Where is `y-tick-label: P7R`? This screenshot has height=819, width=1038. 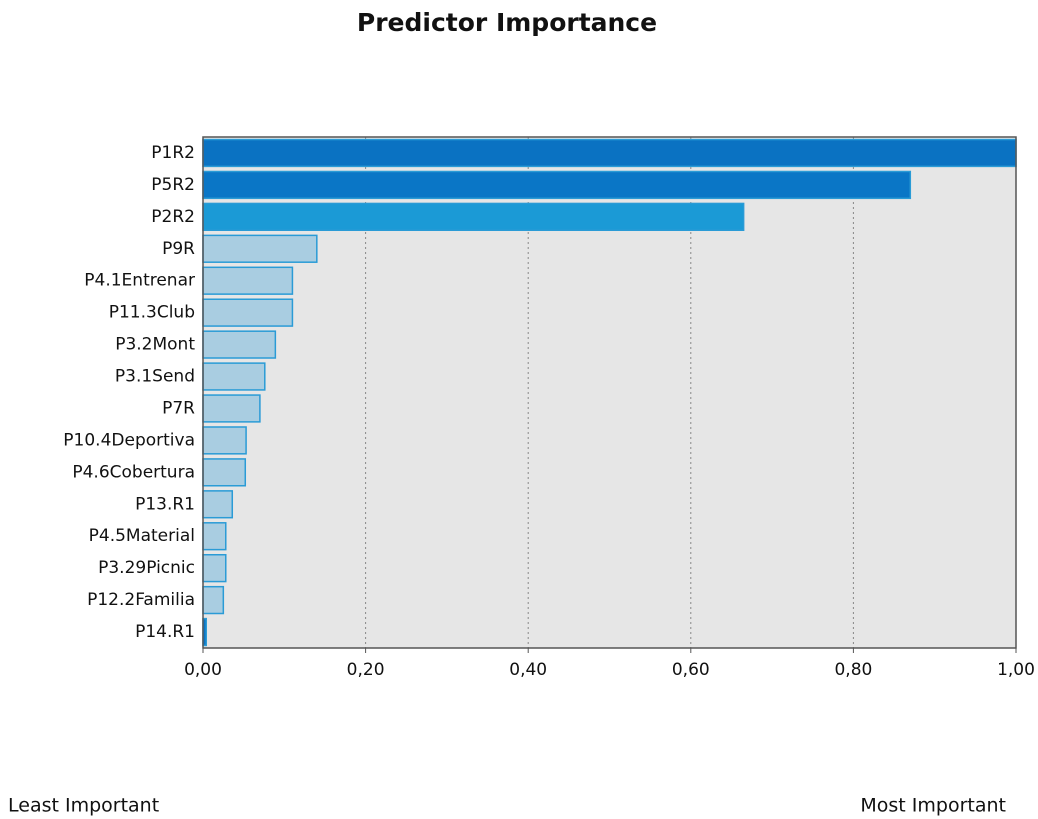
y-tick-label: P7R is located at coordinates (178, 408).